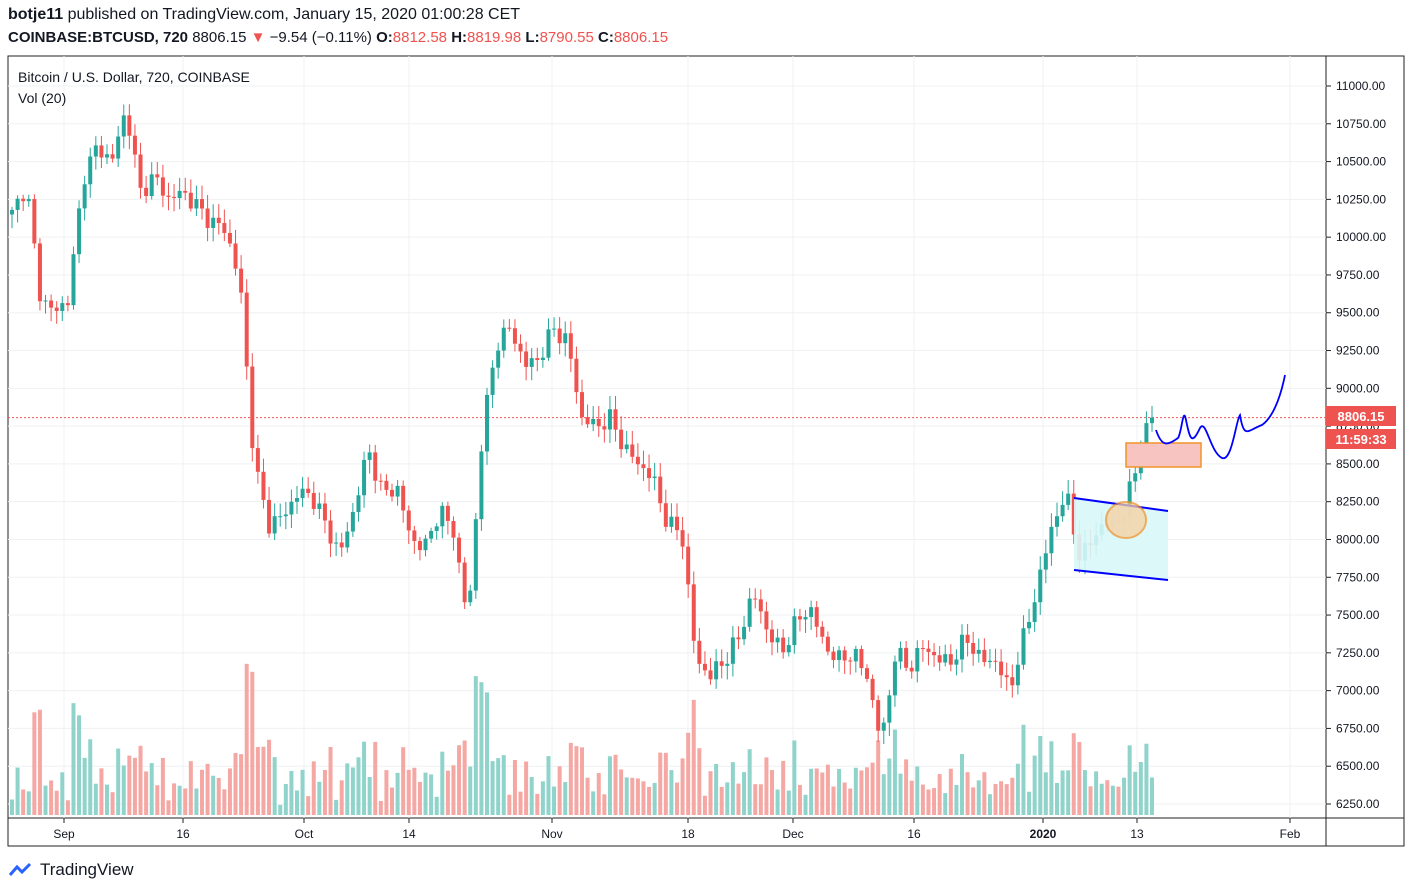 The height and width of the screenshot is (894, 1412). What do you see at coordinates (1179, 477) in the screenshot?
I see `drawings` at bounding box center [1179, 477].